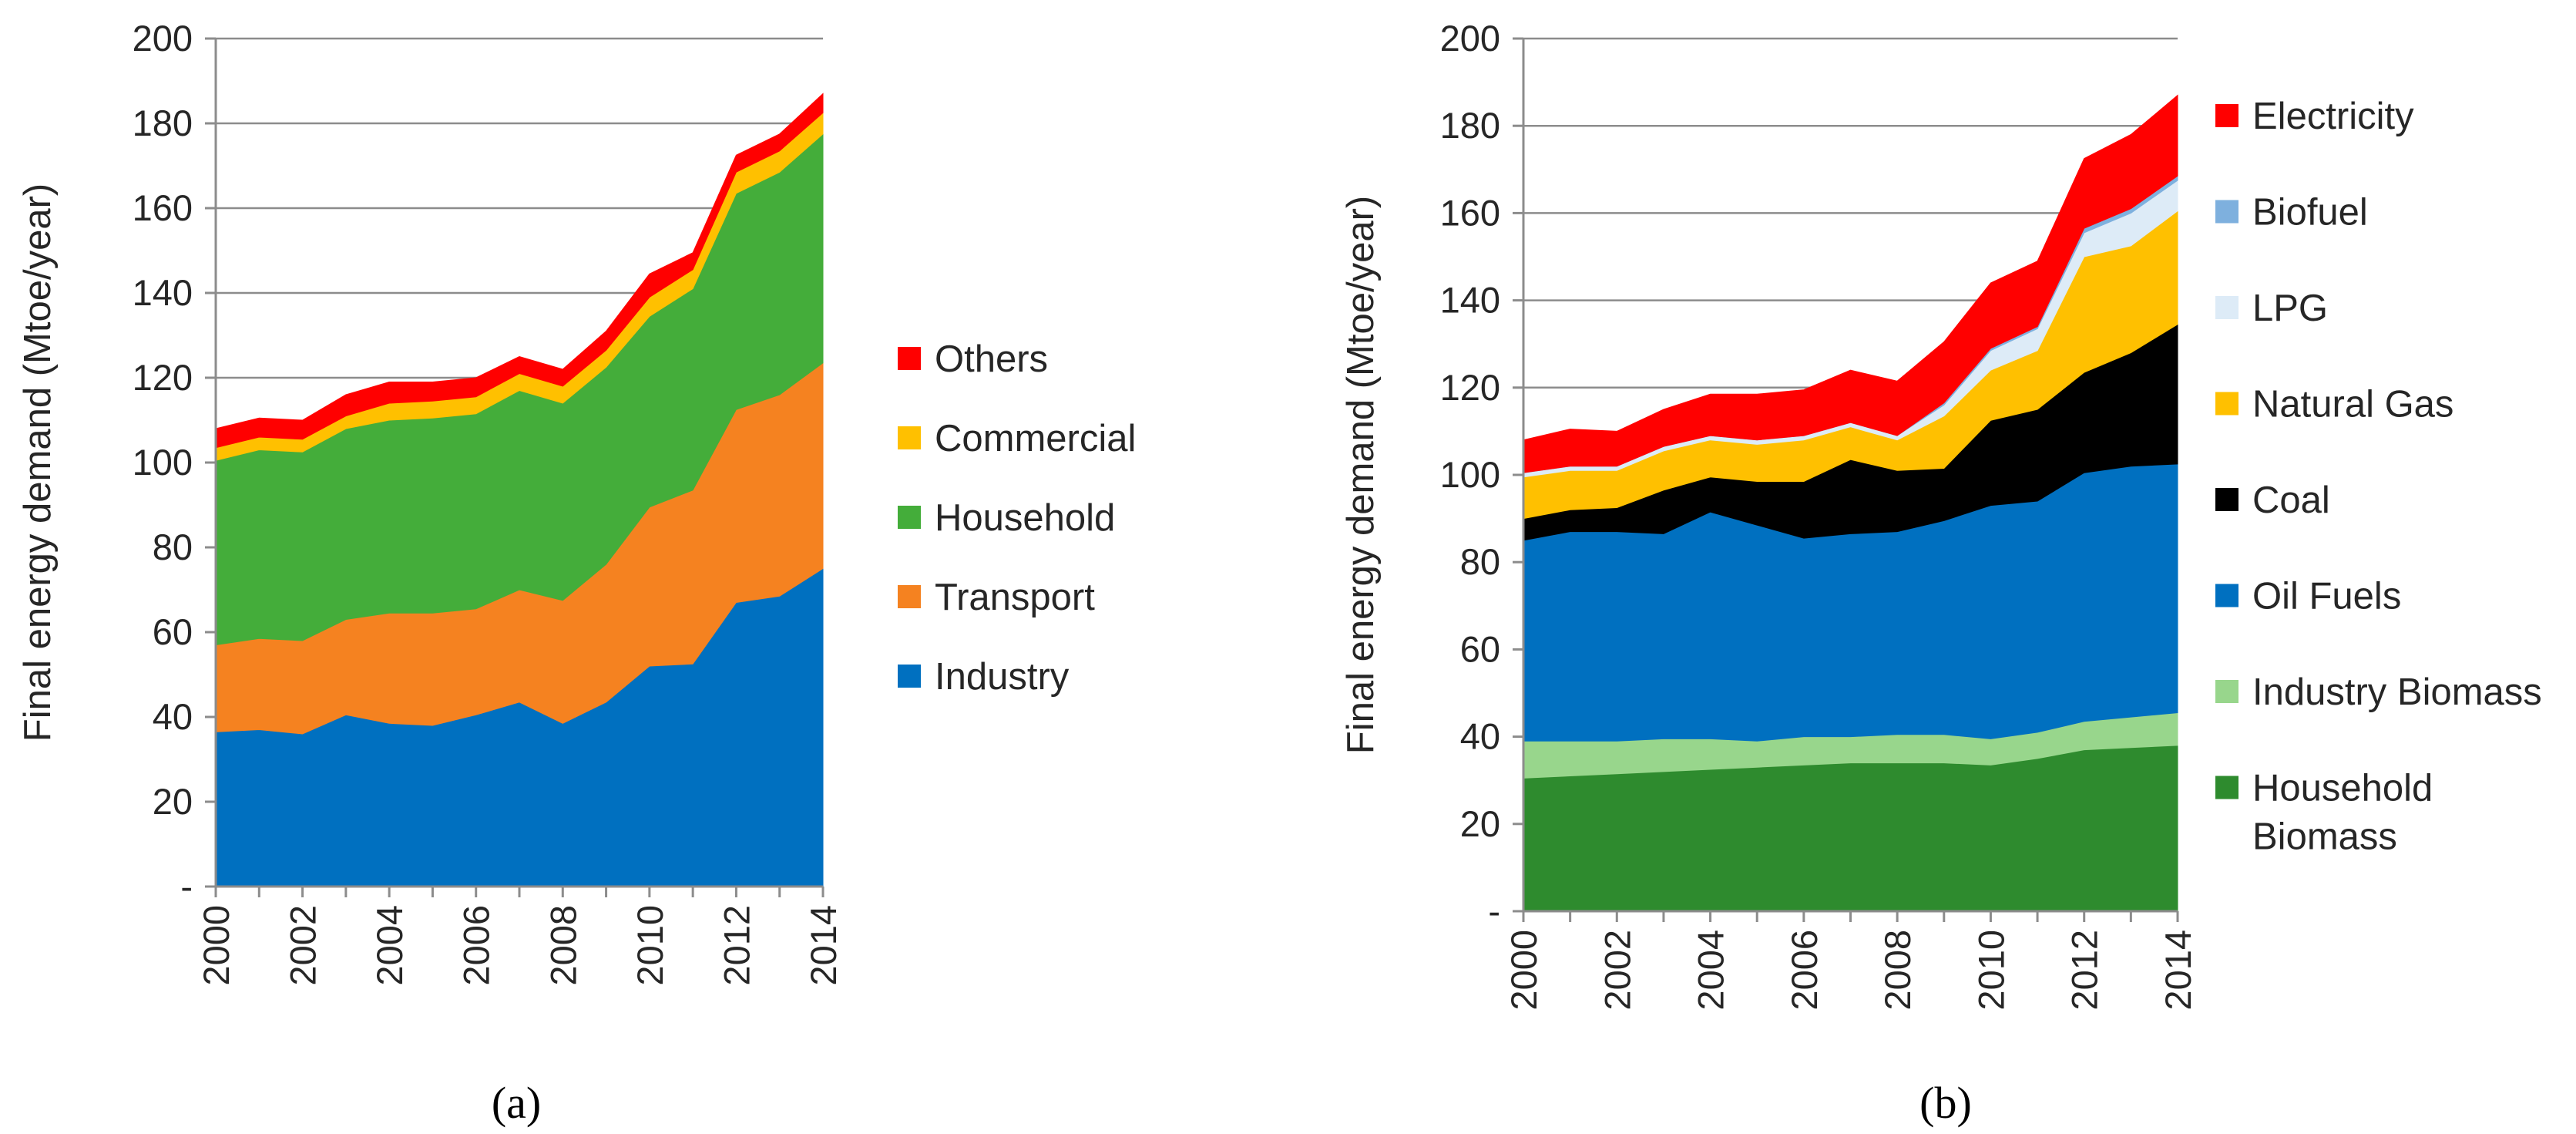  I want to click on x-tick-label-a-5: 2010, so click(650, 945).